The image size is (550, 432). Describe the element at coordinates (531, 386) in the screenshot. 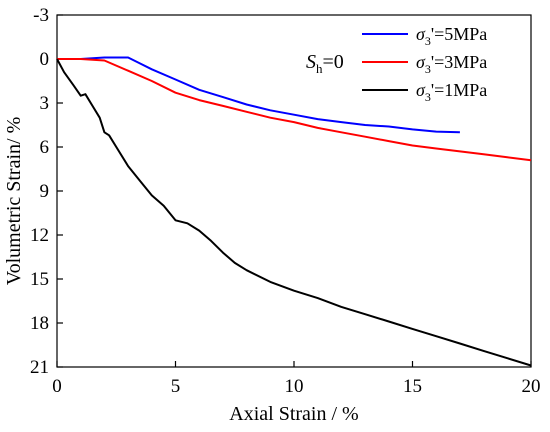

I see `x-tick-label: 20` at that location.